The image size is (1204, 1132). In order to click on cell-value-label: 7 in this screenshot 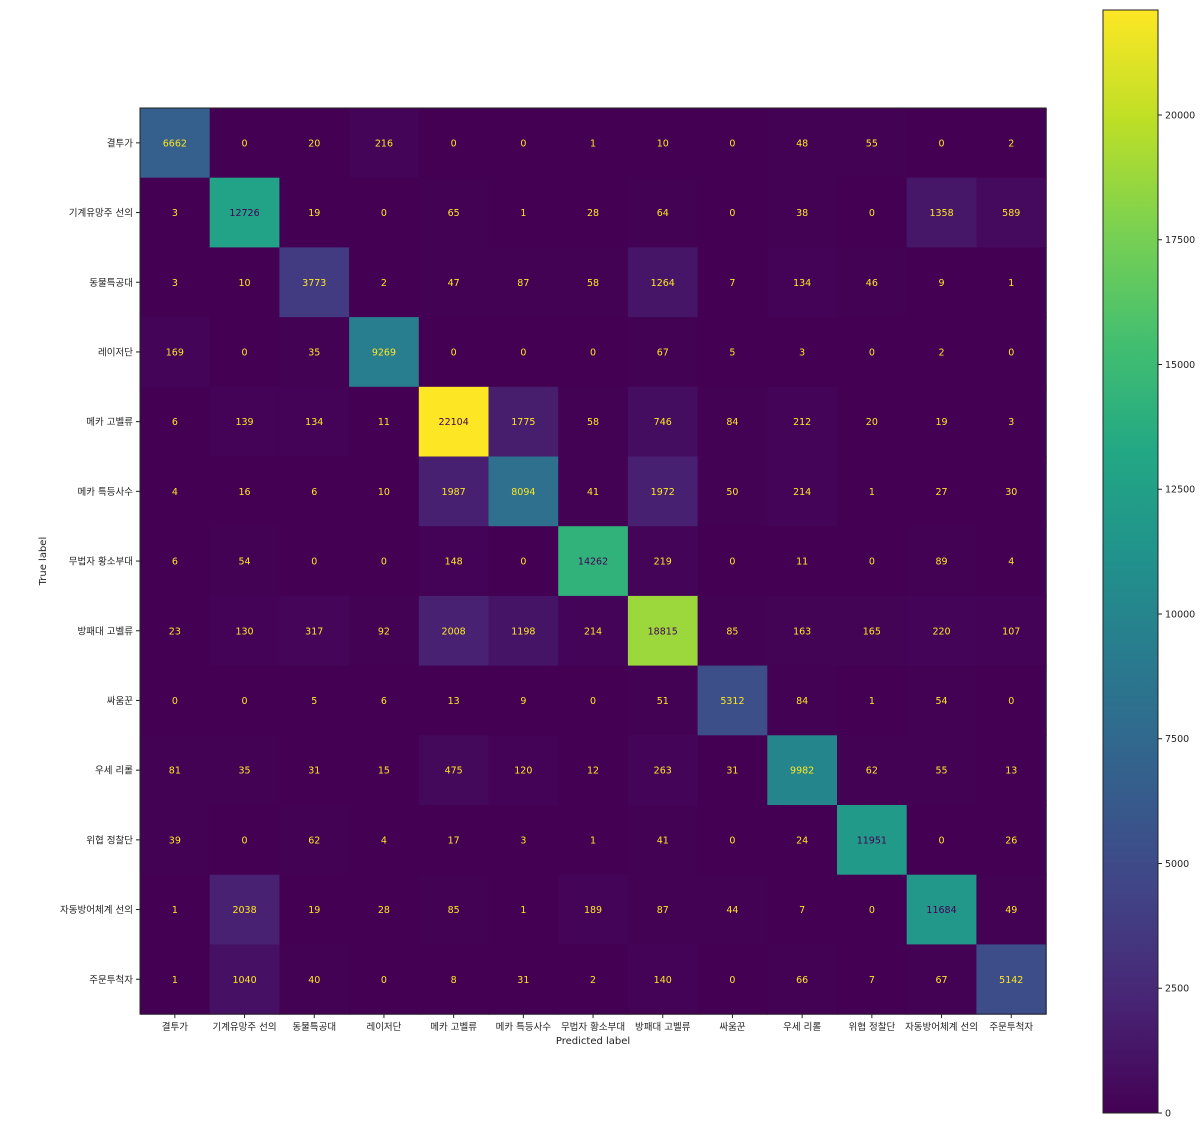, I will do `click(802, 910)`.